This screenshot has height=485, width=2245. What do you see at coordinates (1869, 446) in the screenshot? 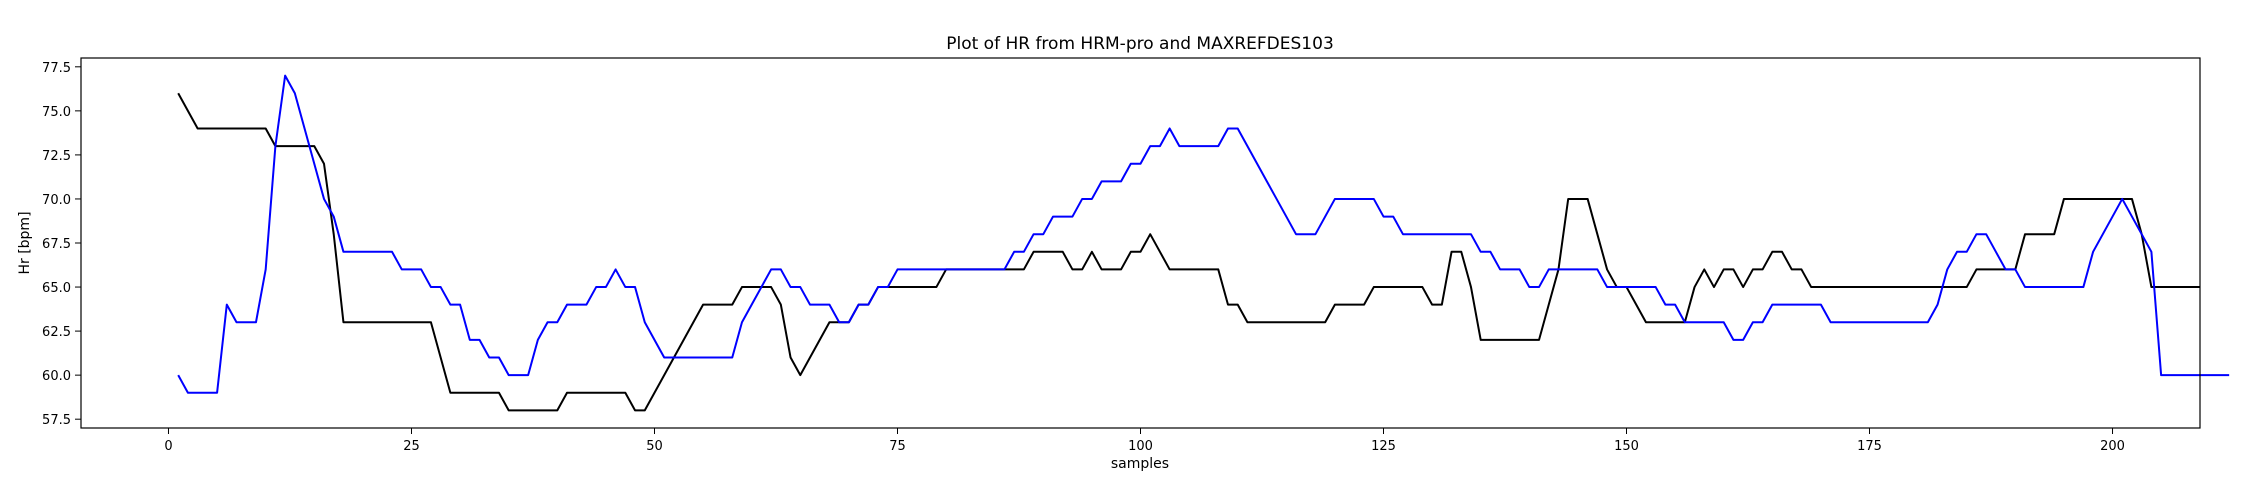
I see `x-tick-label: 175` at bounding box center [1869, 446].